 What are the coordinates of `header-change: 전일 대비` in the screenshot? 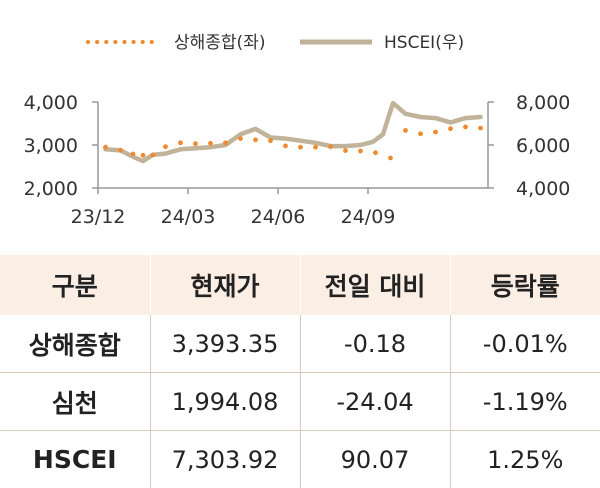 It's located at (375, 285).